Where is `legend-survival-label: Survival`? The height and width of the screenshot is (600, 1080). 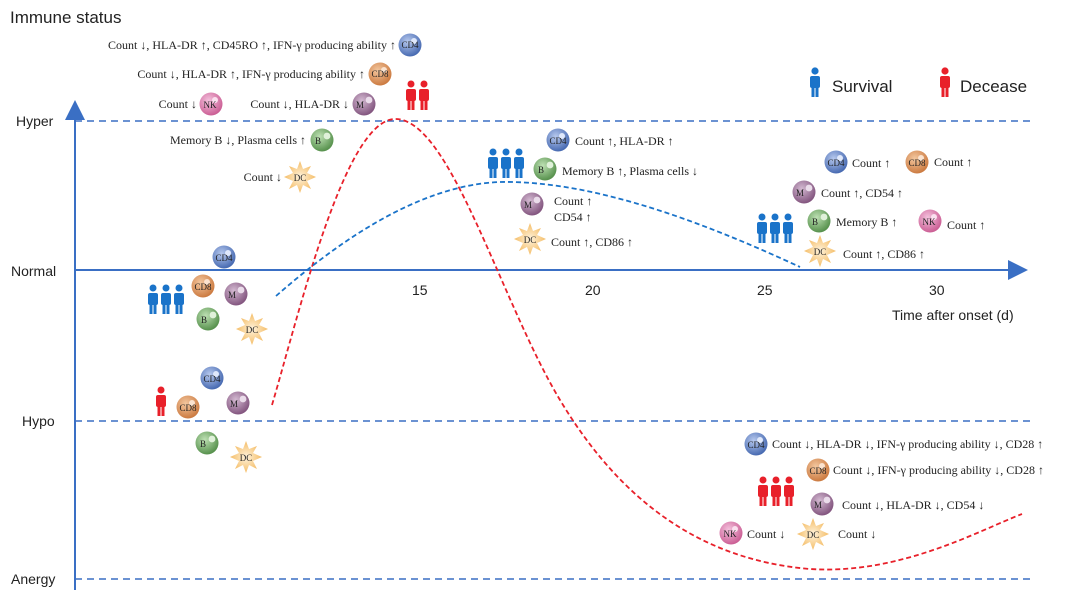 legend-survival-label: Survival is located at coordinates (862, 86).